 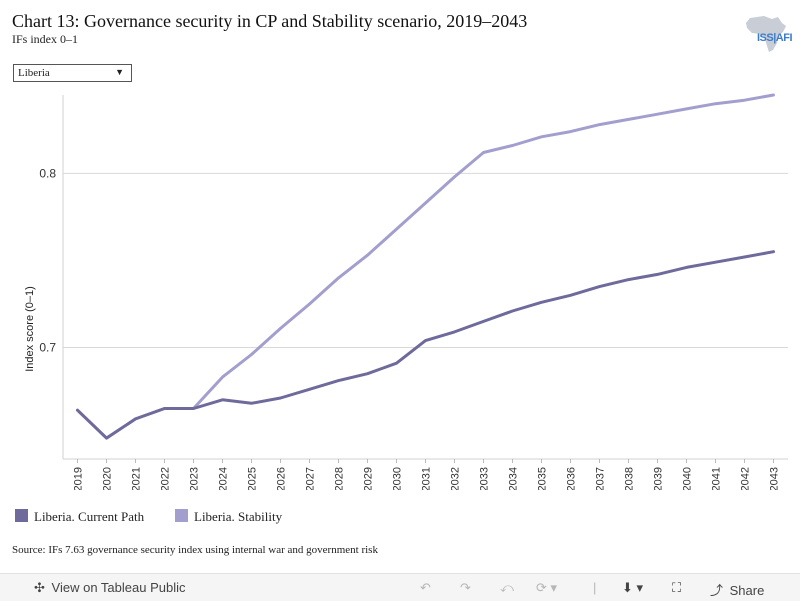 I want to click on x-tick-label-2039: 2039, so click(x=659, y=478).